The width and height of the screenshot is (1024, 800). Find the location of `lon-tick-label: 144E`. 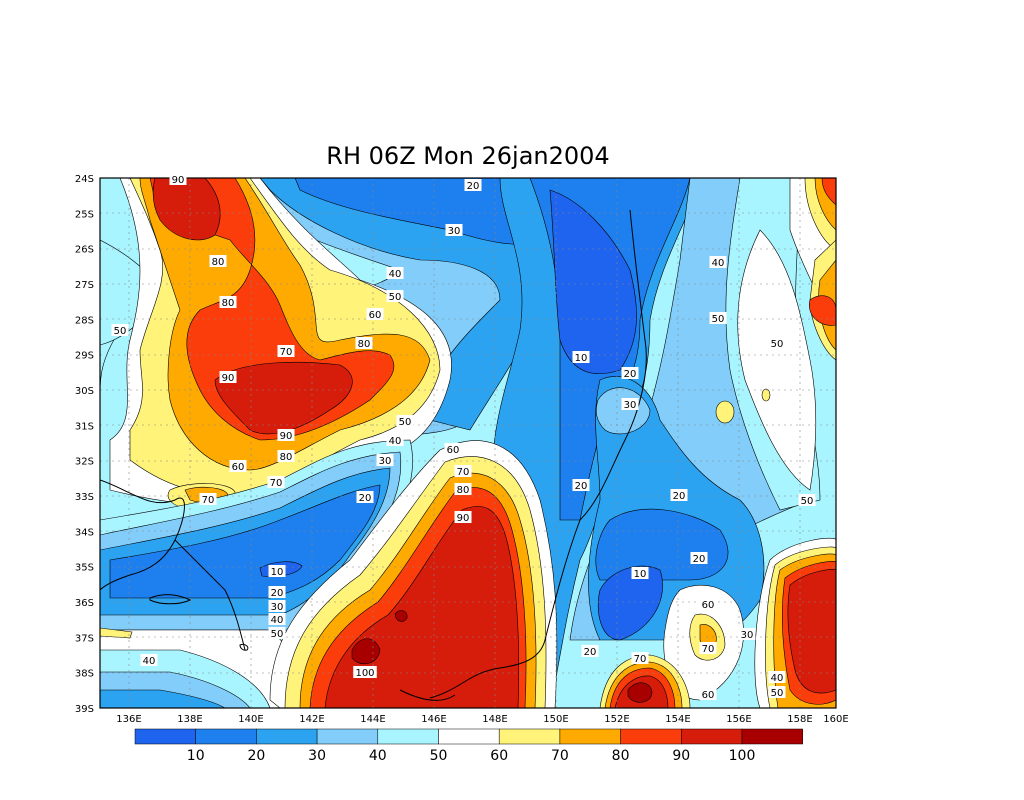

lon-tick-label: 144E is located at coordinates (372, 719).